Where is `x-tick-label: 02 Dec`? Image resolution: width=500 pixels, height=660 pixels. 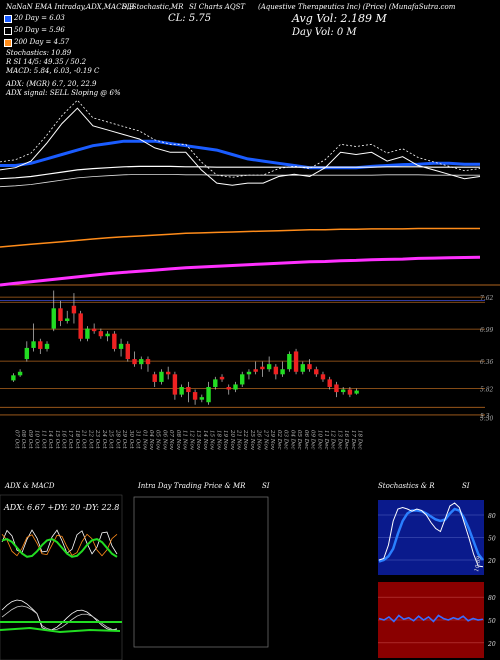 x-tick-label: 02 Dec is located at coordinates (279, 440).